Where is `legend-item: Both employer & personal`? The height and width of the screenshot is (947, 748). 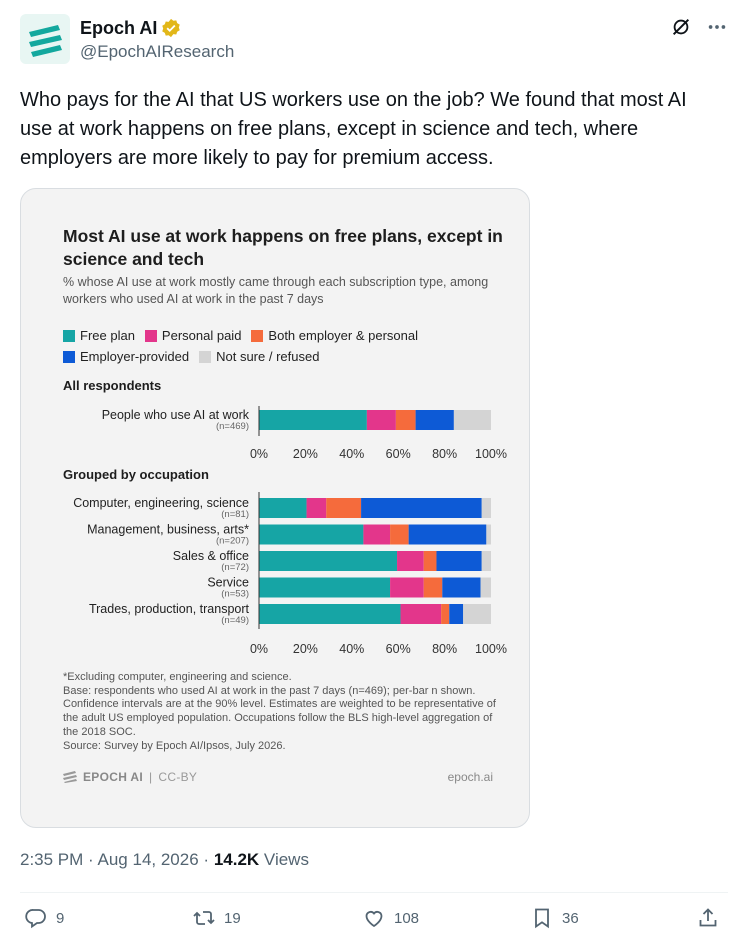 legend-item: Both employer & personal is located at coordinates (334, 335).